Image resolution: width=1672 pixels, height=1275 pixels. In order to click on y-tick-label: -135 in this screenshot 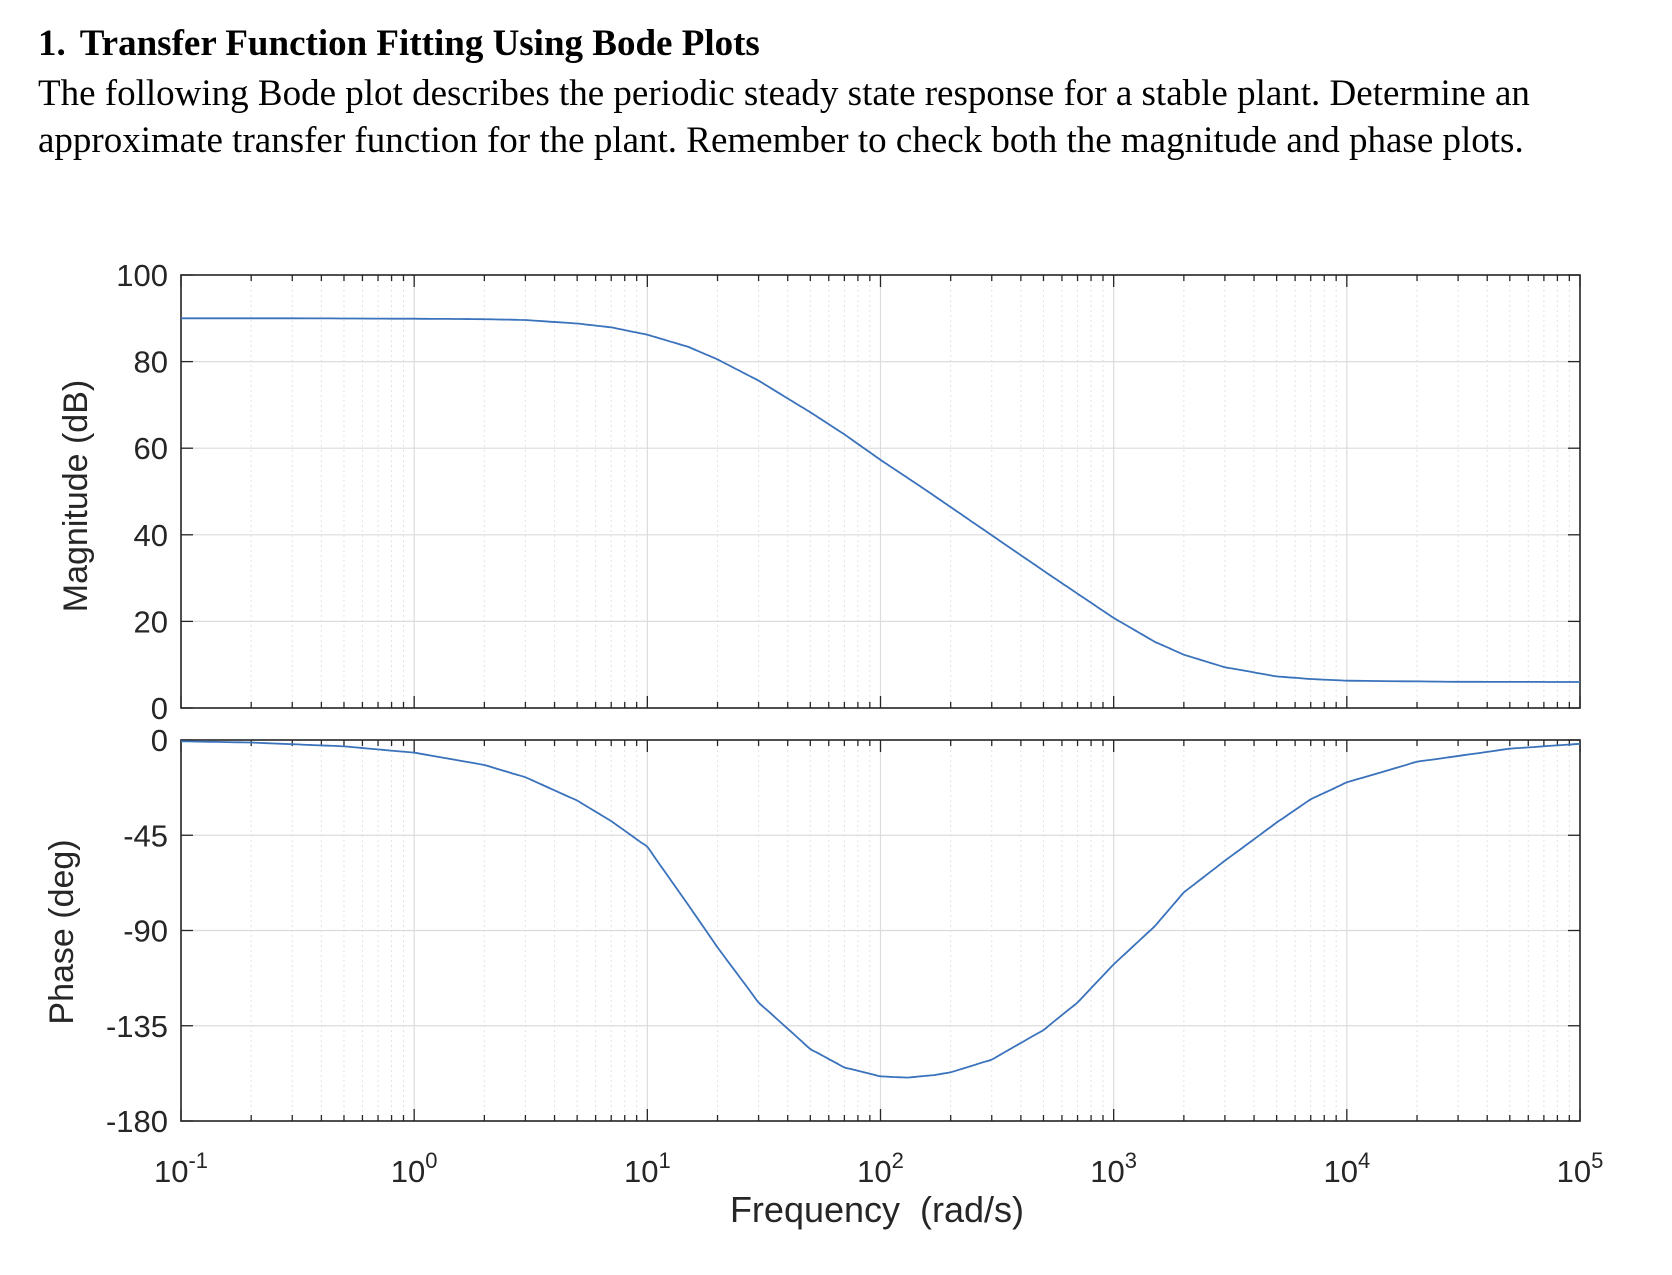, I will do `click(137, 1026)`.